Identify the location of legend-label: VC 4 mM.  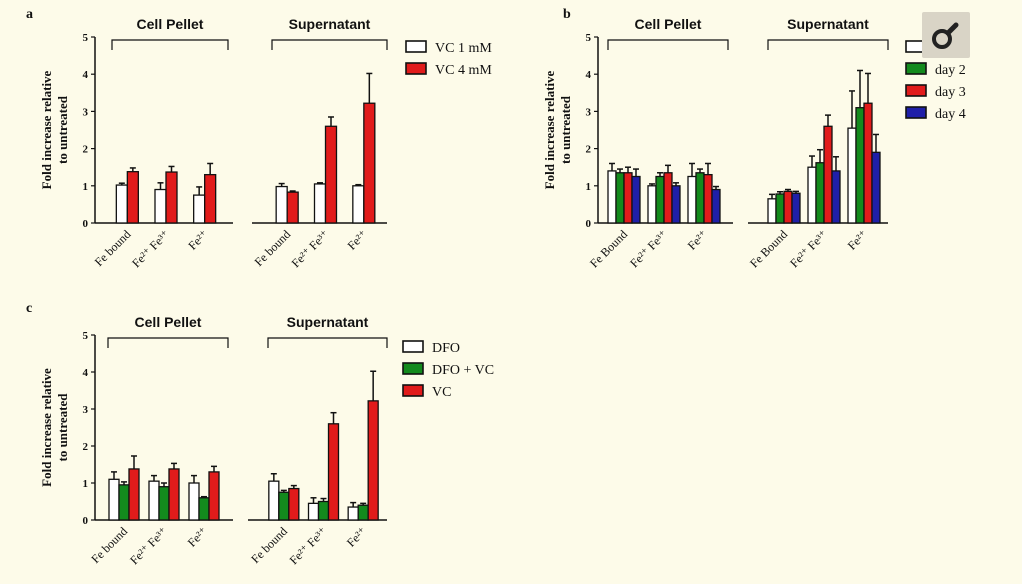
(463, 70).